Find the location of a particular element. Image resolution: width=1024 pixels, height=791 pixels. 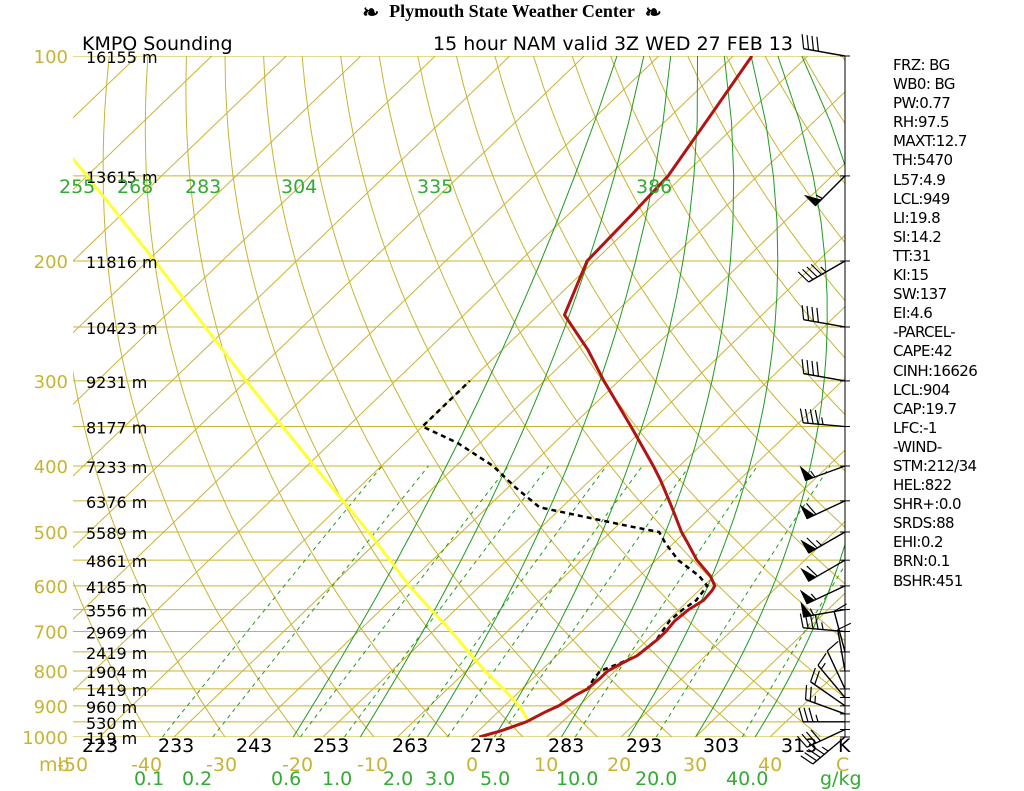

celsius-tick-label: 10 is located at coordinates (546, 765).